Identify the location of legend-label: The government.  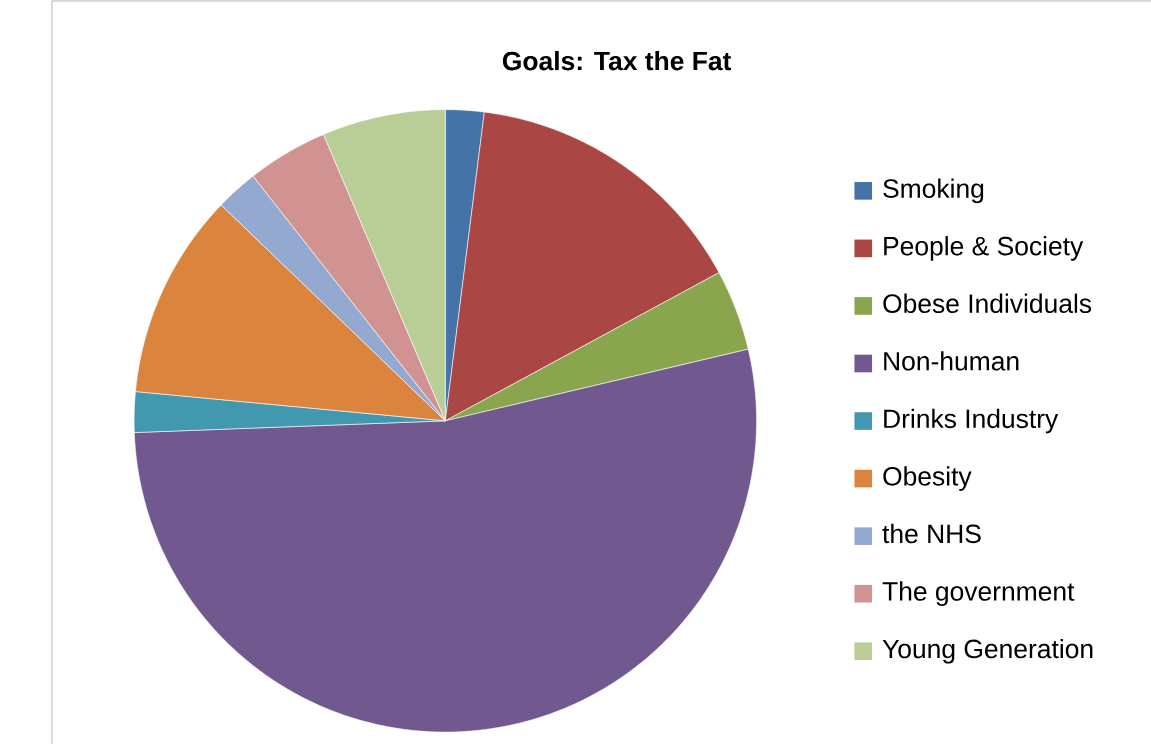
(978, 594).